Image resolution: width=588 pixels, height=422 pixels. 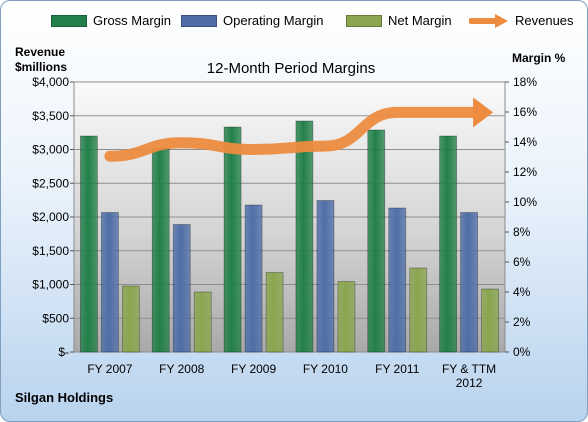 I want to click on left-tick-label: $1,500, so click(x=50, y=251).